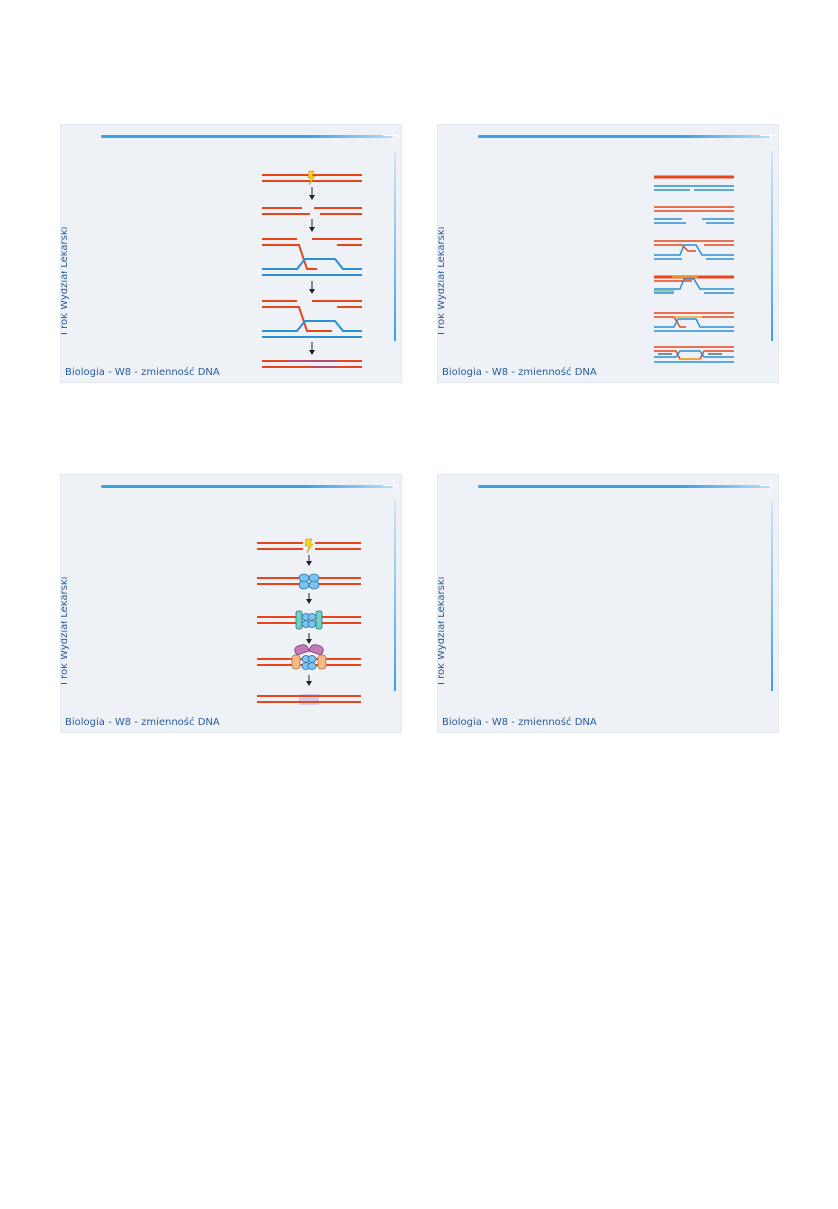  I want to click on step-5-repaired, so click(312, 364).